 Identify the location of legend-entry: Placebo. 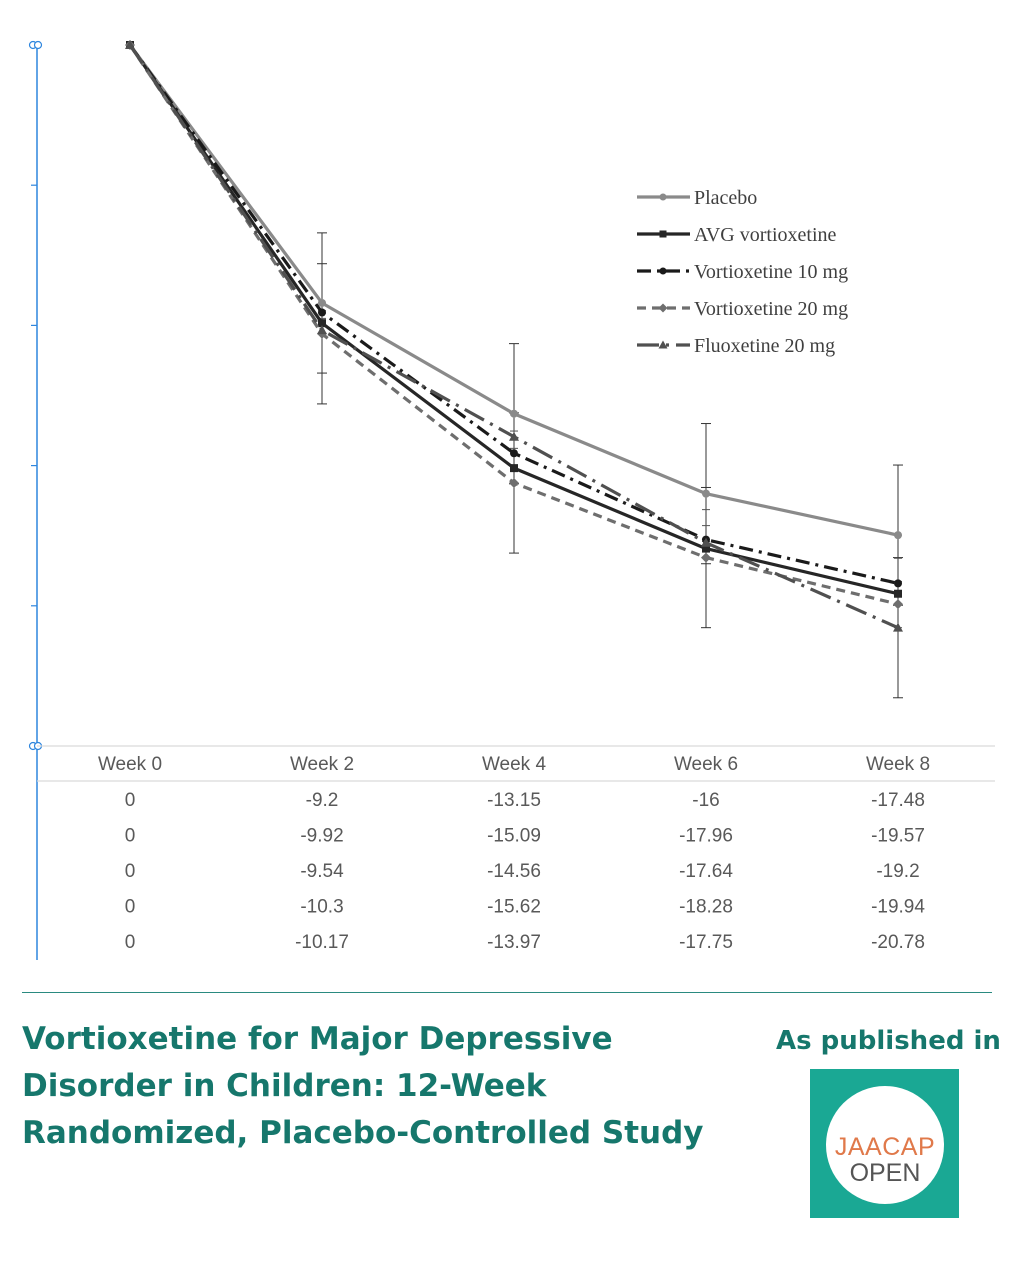
(725, 198).